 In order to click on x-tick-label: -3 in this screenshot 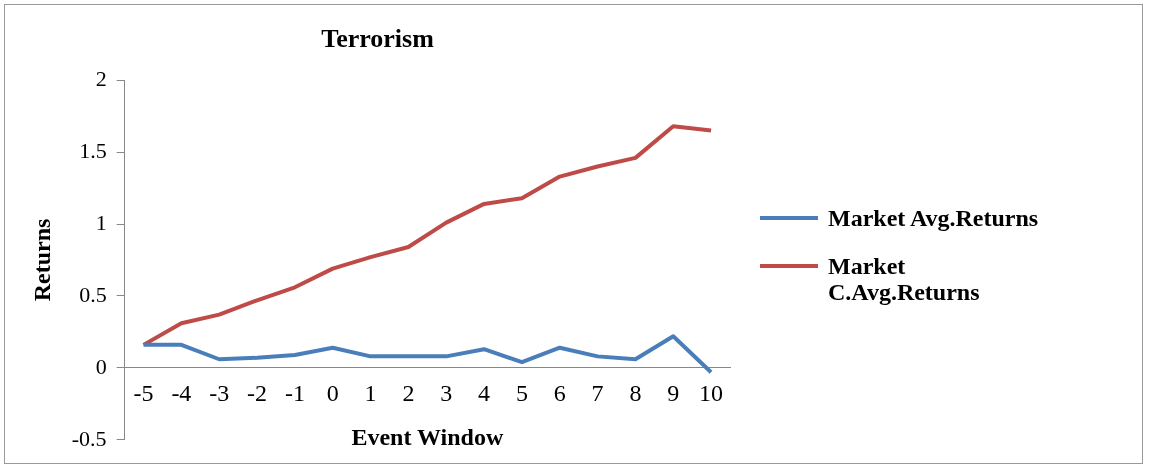, I will do `click(219, 392)`.